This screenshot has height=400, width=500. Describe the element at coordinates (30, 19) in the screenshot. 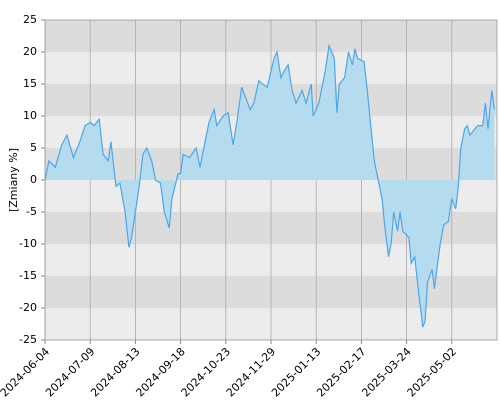

I see `y-tick-label: 25` at that location.